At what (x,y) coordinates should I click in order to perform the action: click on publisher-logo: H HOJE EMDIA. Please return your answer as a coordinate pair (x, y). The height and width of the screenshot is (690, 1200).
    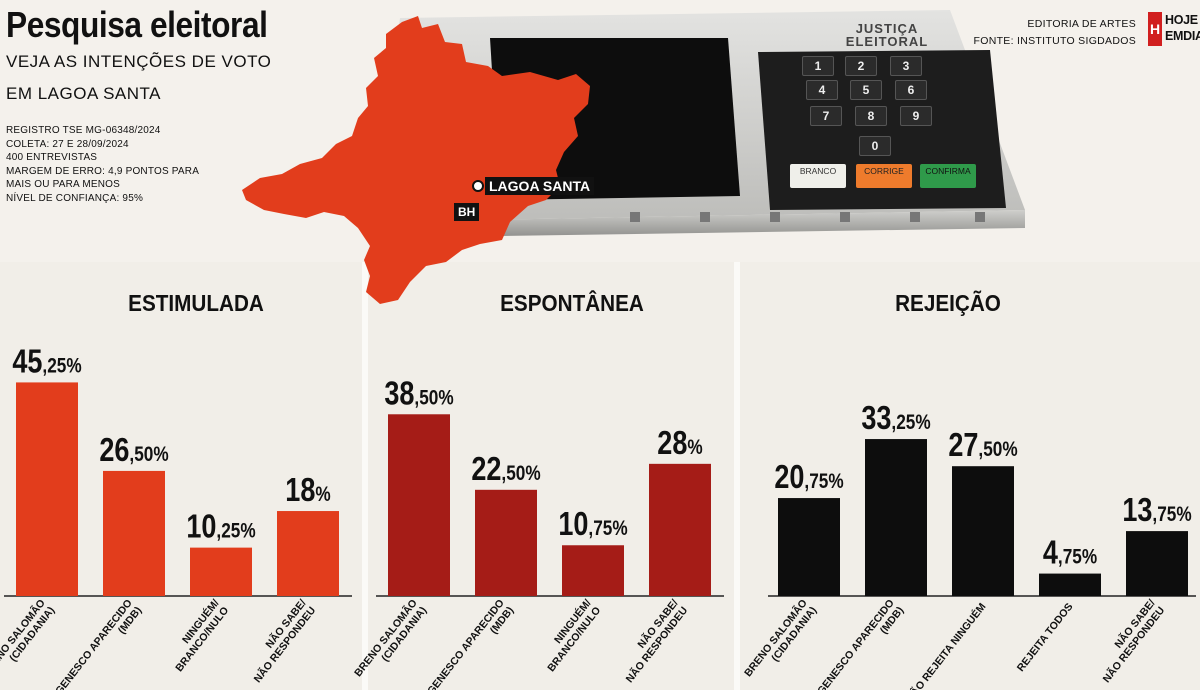
    Looking at the image, I should click on (1174, 29).